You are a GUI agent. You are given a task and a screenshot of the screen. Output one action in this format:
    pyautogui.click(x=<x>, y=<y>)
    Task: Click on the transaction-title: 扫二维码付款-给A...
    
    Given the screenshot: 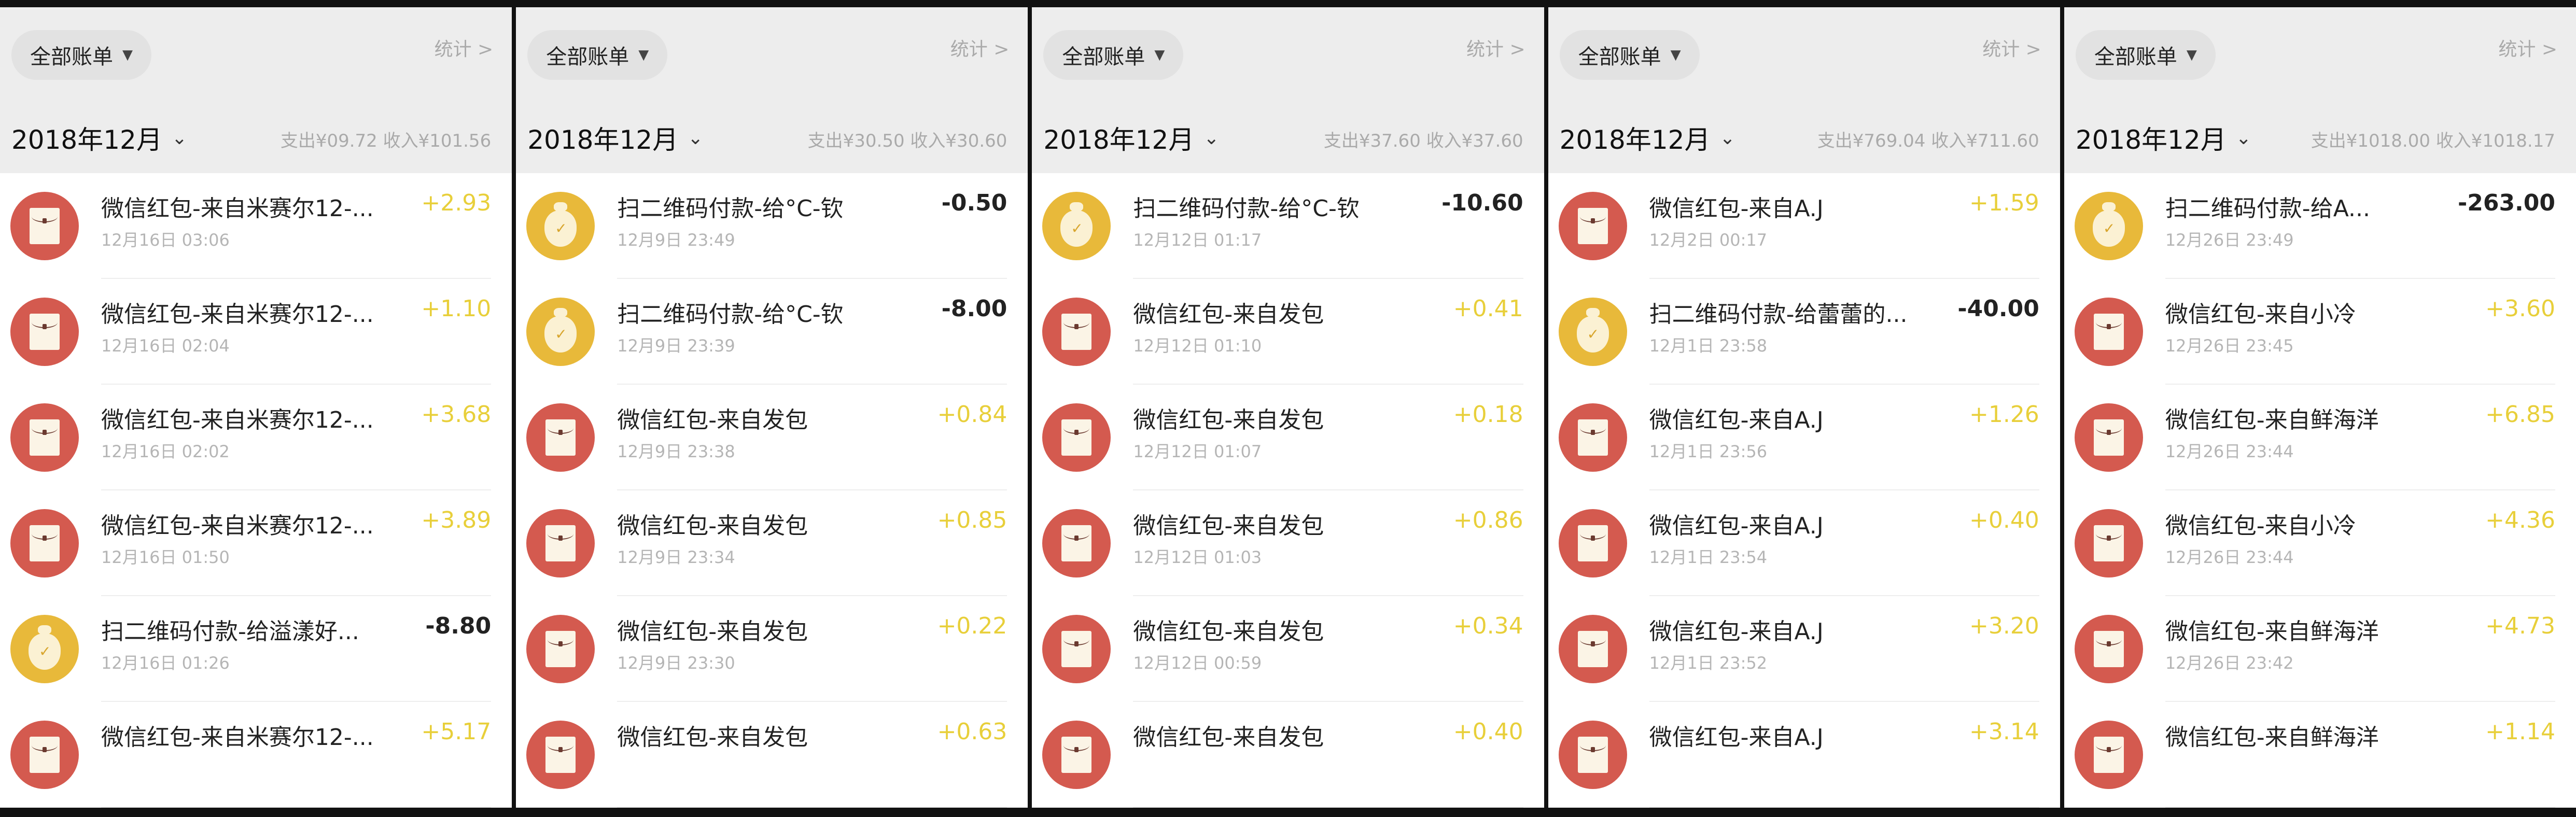 What is the action you would take?
    pyautogui.click(x=2267, y=208)
    